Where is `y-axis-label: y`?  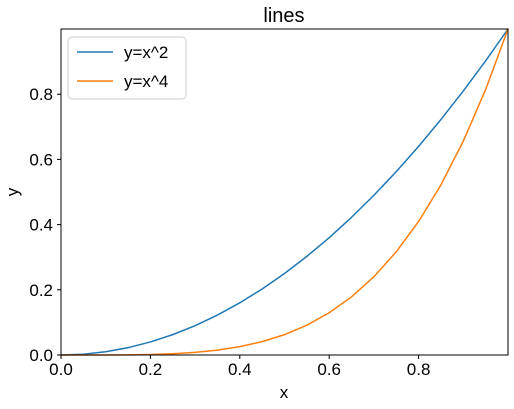 y-axis-label: y is located at coordinates (12, 191).